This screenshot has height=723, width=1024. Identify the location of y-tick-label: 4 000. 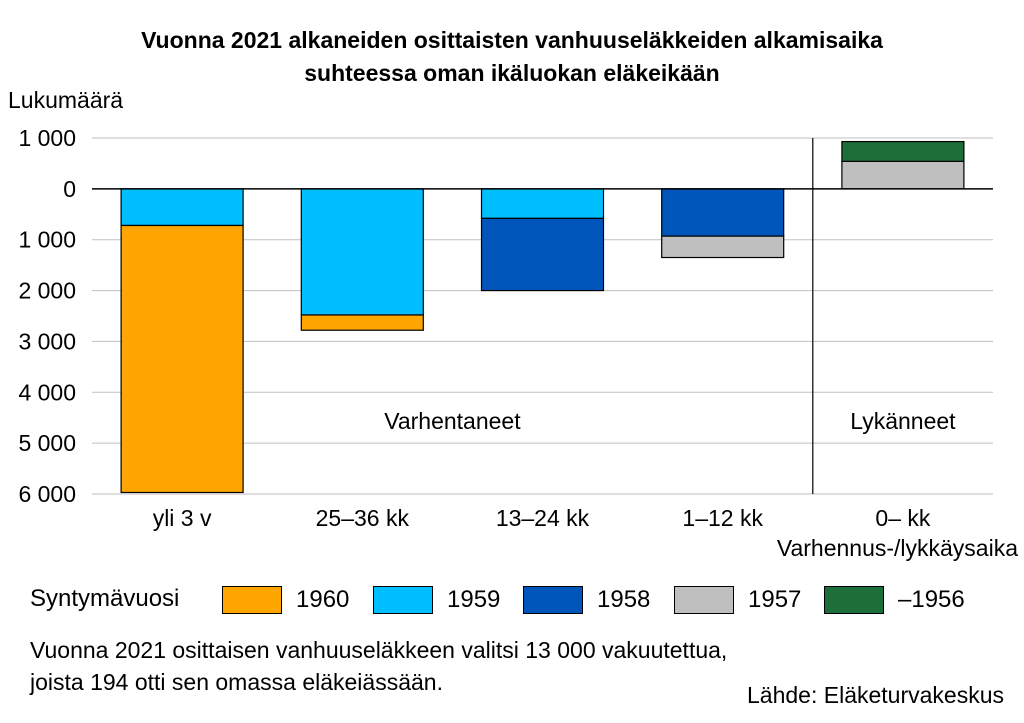
(47, 392).